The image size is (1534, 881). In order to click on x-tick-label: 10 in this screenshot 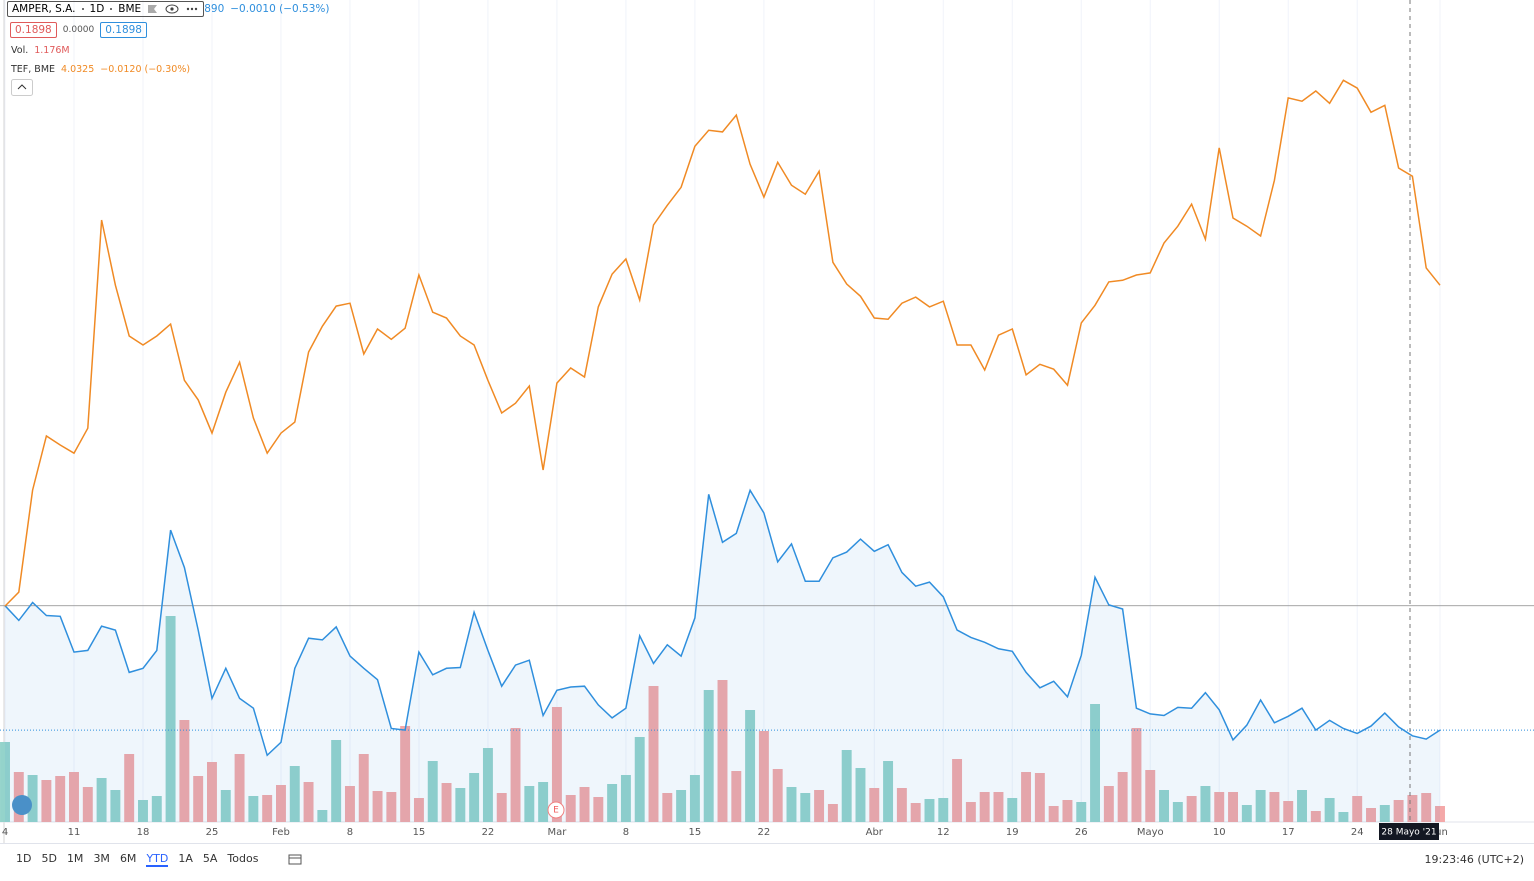, I will do `click(1219, 832)`.